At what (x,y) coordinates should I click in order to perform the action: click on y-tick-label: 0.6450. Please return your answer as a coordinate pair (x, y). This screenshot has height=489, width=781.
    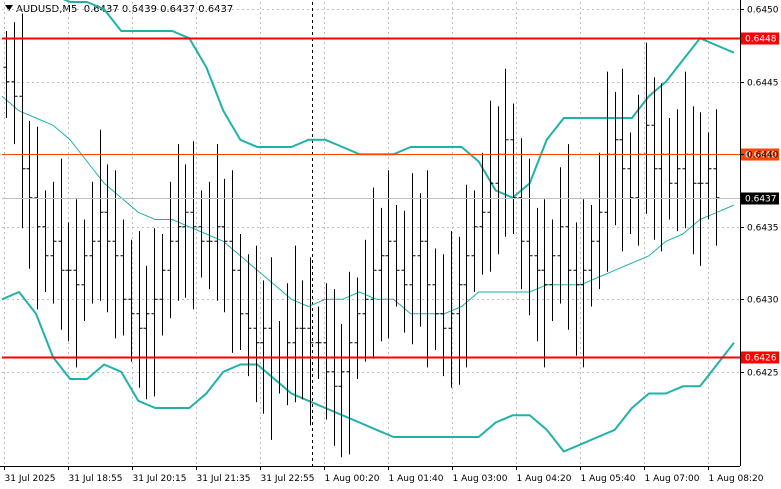
    Looking at the image, I should click on (763, 11).